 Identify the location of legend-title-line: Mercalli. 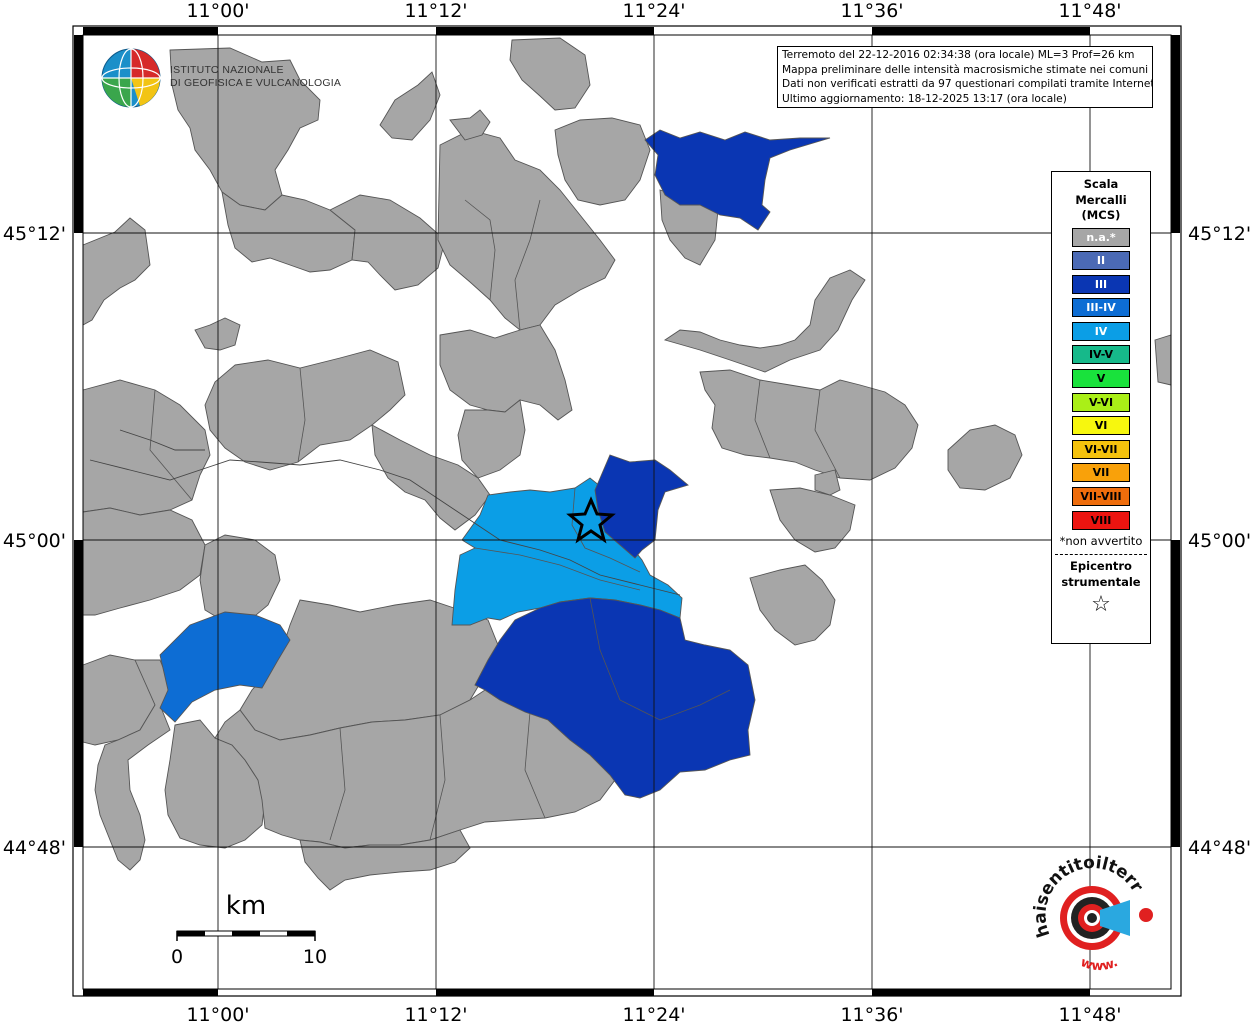
(1101, 199).